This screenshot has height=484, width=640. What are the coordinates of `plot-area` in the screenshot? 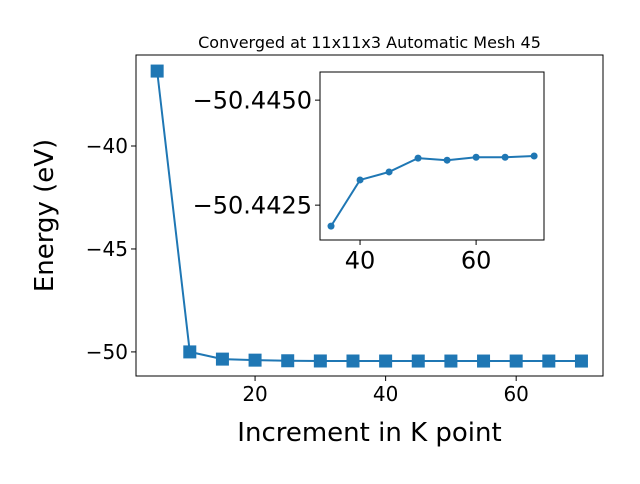 It's located at (432, 156).